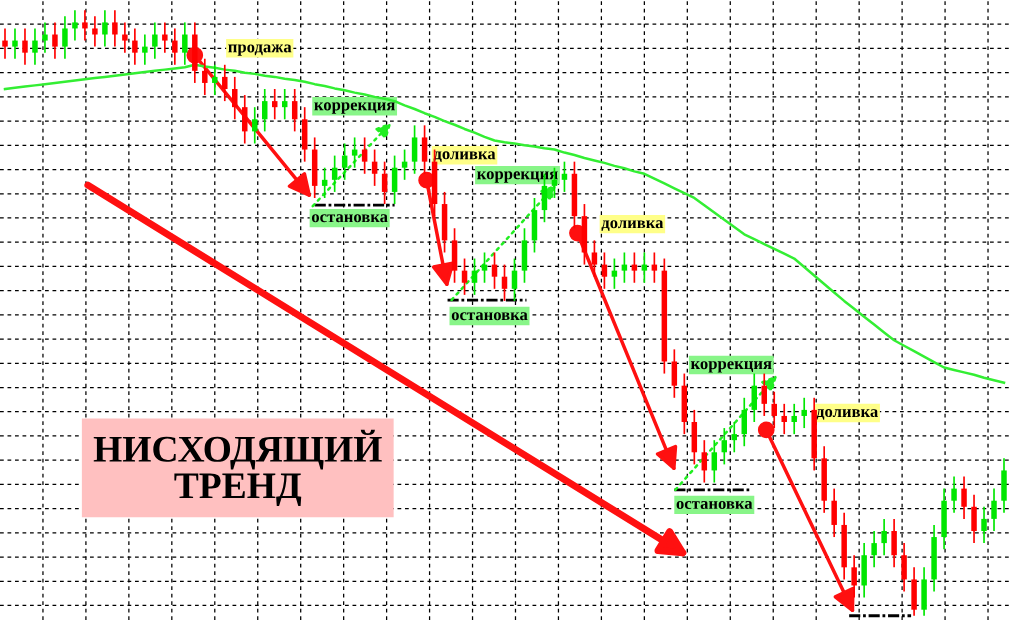  I want to click on annotation: продажа, so click(260, 50).